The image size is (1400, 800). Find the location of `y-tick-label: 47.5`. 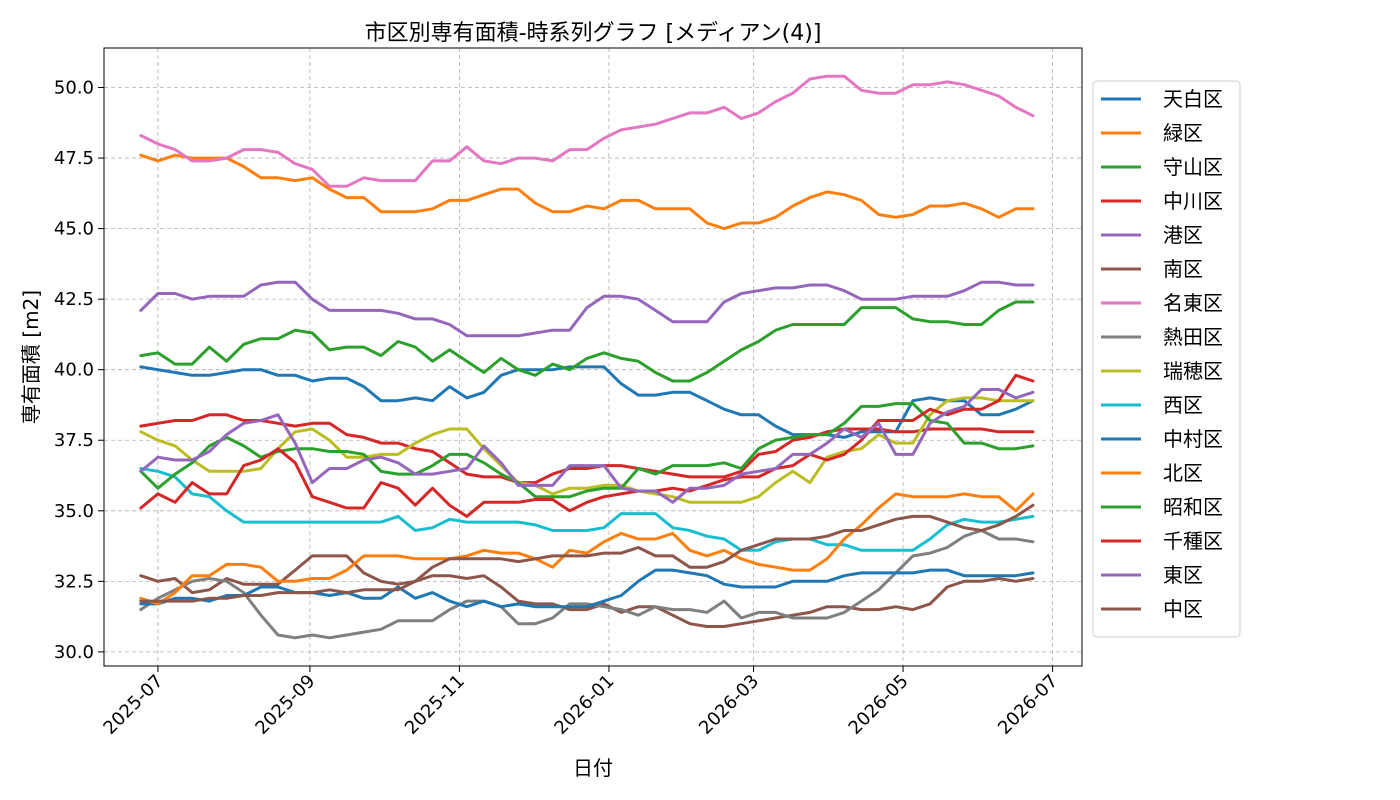

y-tick-label: 47.5 is located at coordinates (74, 158).